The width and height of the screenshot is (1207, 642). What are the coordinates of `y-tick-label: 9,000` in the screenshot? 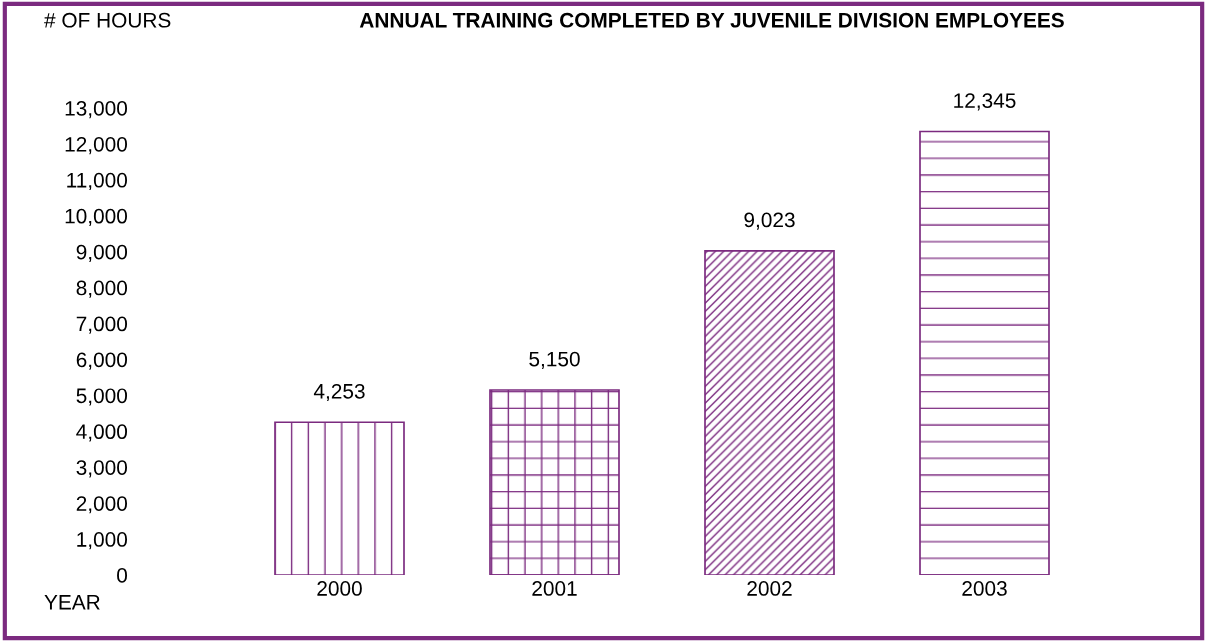 It's located at (102, 253).